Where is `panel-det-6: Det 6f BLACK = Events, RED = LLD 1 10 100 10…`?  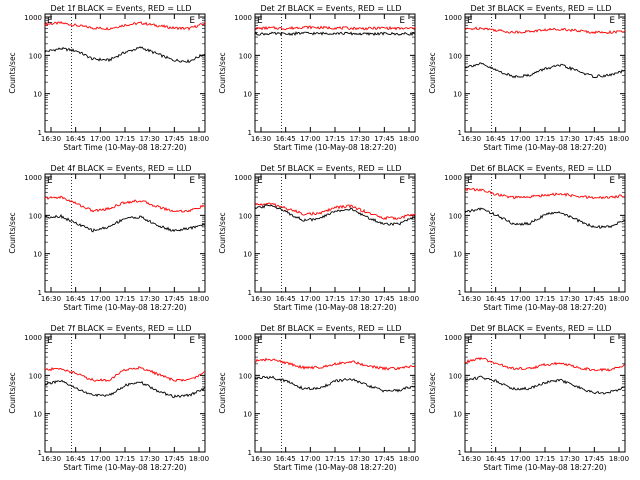 panel-det-6: Det 6f BLACK = Events, RED = LLD 1 10 100 10… is located at coordinates (528, 238).